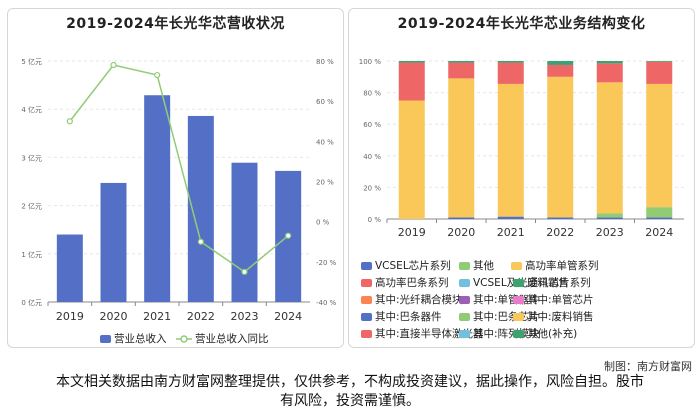 The height and width of the screenshot is (419, 700). What do you see at coordinates (372, 94) in the screenshot?
I see `y-tick-label: 80 %` at bounding box center [372, 94].